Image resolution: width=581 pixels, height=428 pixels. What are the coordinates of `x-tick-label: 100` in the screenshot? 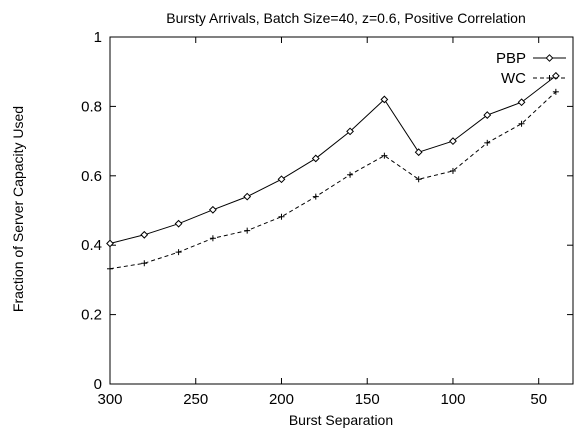 It's located at (452, 399).